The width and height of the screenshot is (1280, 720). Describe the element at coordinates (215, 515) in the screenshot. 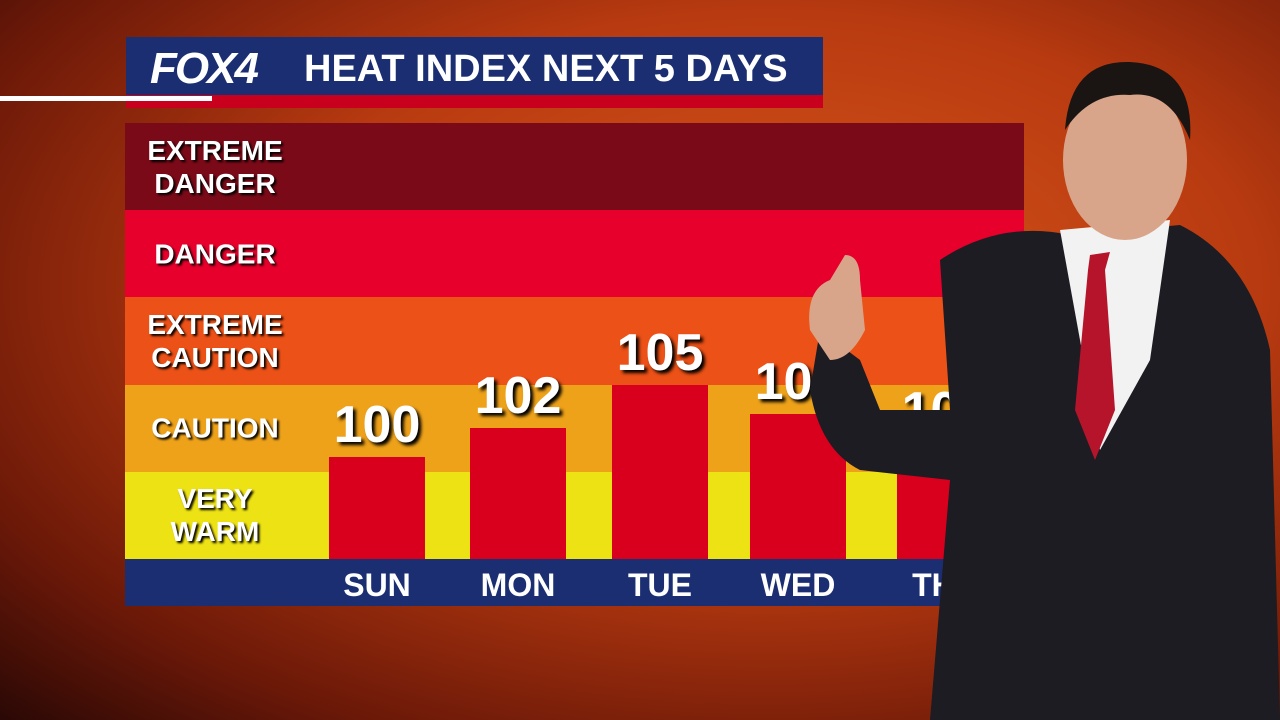

I see `band-label: VERY WARM` at that location.